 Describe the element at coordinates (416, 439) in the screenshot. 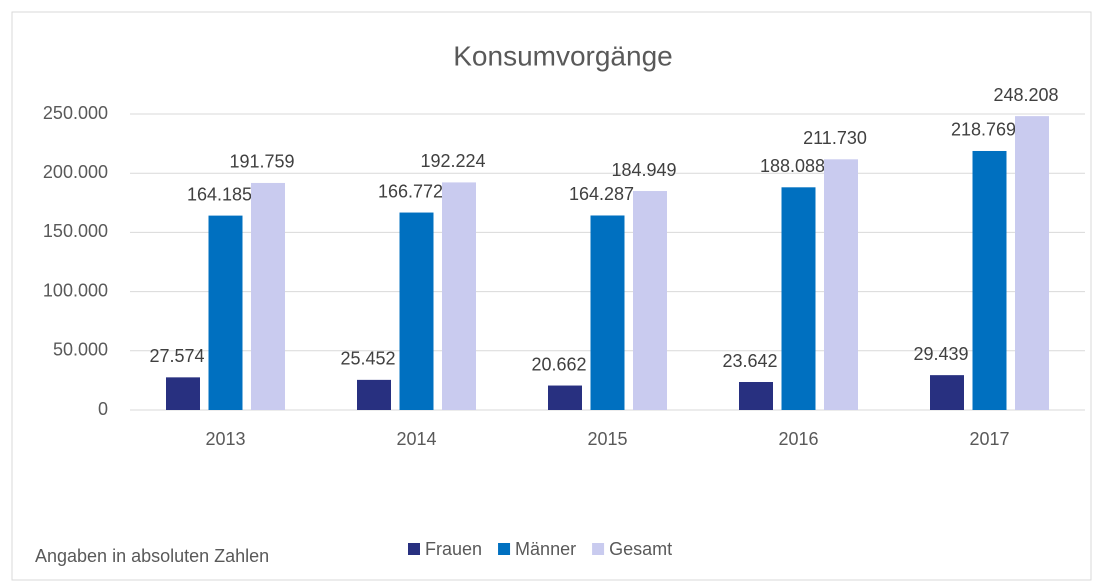

I see `x-tick-label: 2014` at that location.